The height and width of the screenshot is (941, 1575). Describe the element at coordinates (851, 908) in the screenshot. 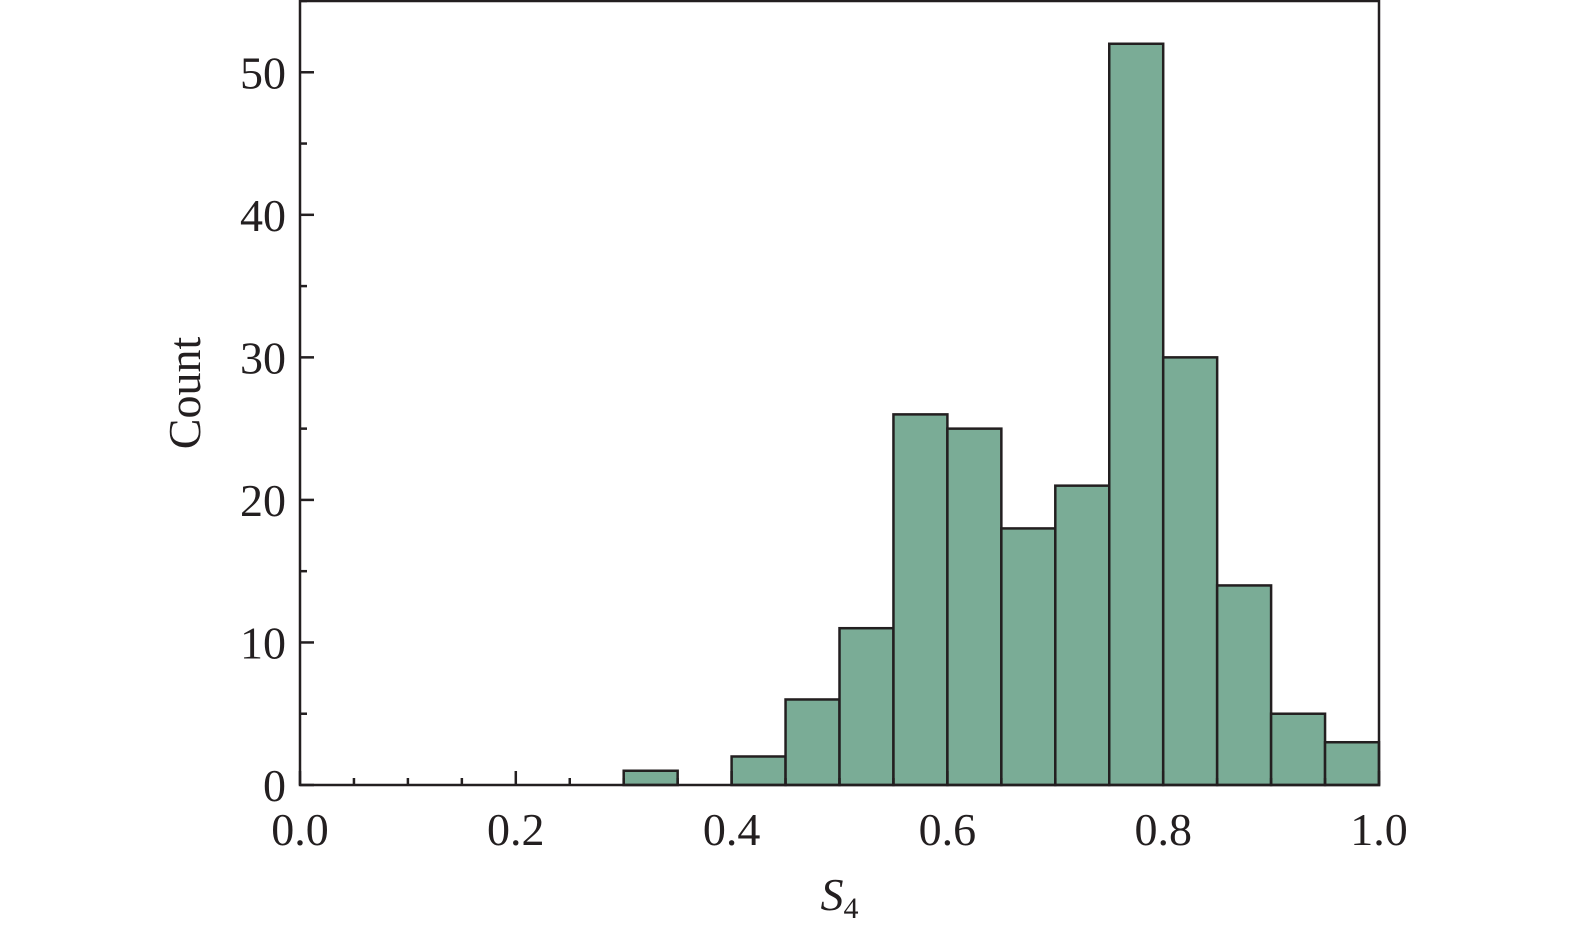

I see `x-axis-title-subscript: 4` at that location.